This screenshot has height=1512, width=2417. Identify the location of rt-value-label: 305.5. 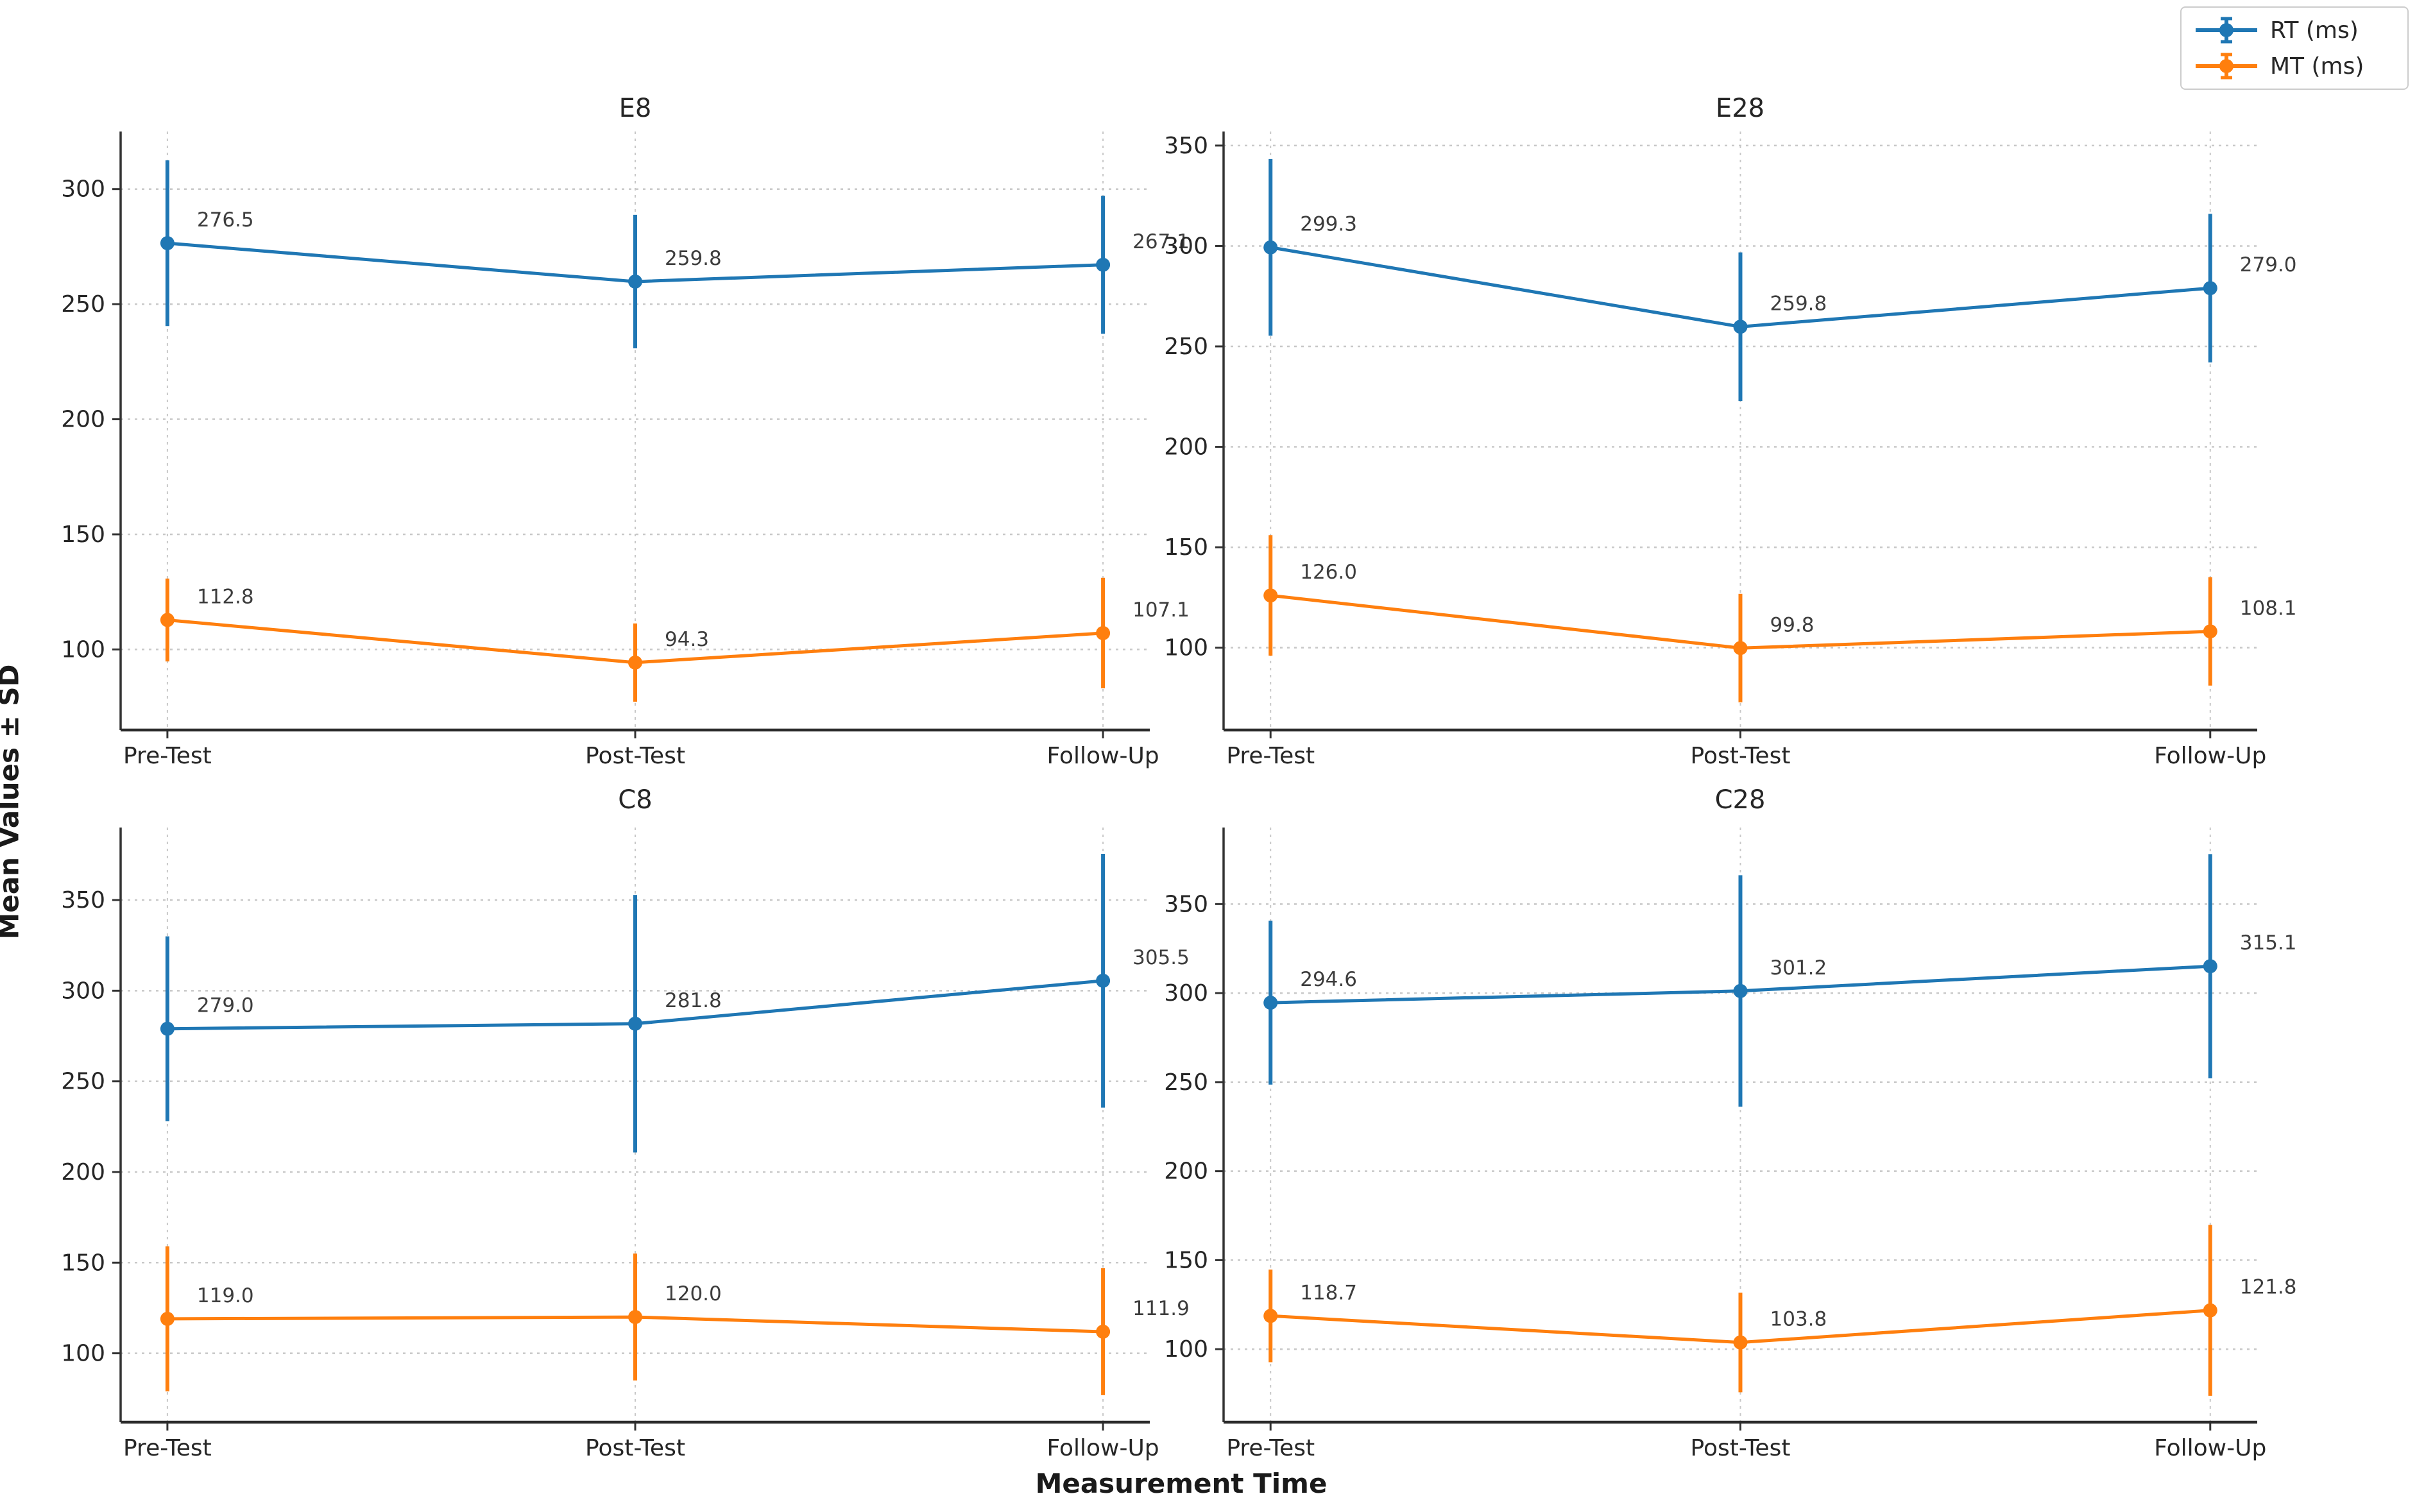
(1161, 957).